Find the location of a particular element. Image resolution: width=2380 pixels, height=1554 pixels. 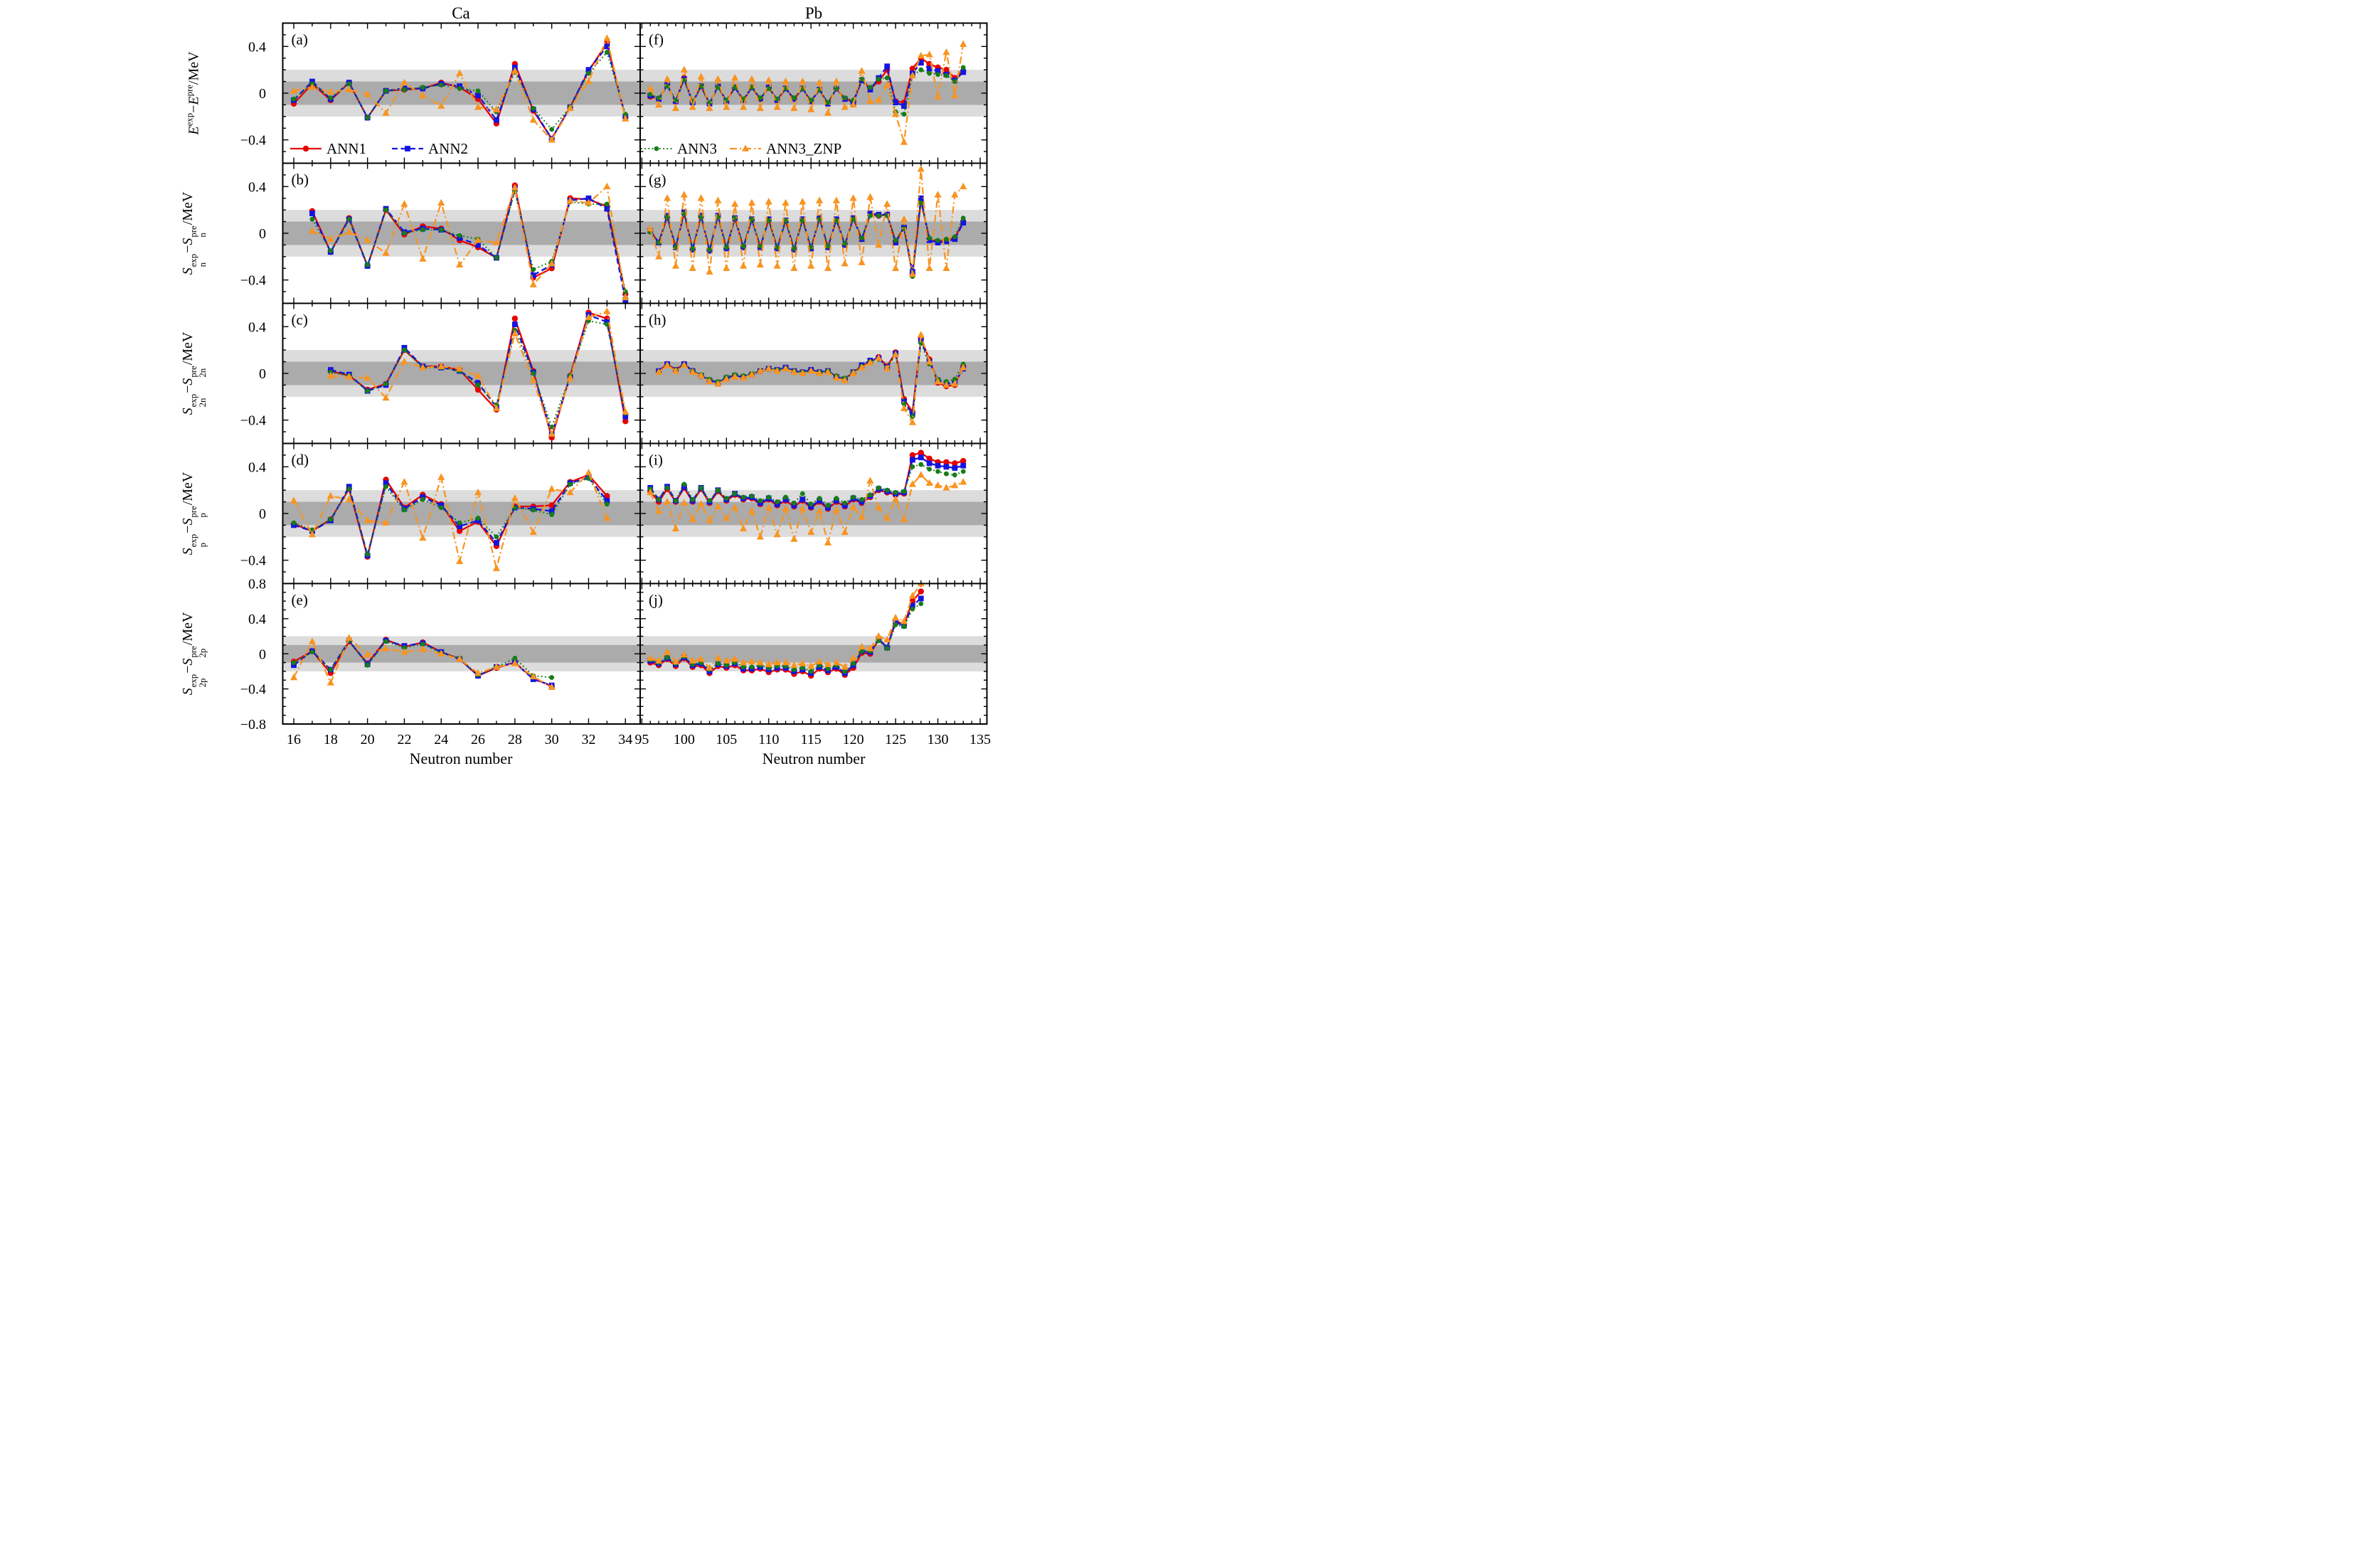

x-axis-label-ca: Neutron number is located at coordinates (461, 758).